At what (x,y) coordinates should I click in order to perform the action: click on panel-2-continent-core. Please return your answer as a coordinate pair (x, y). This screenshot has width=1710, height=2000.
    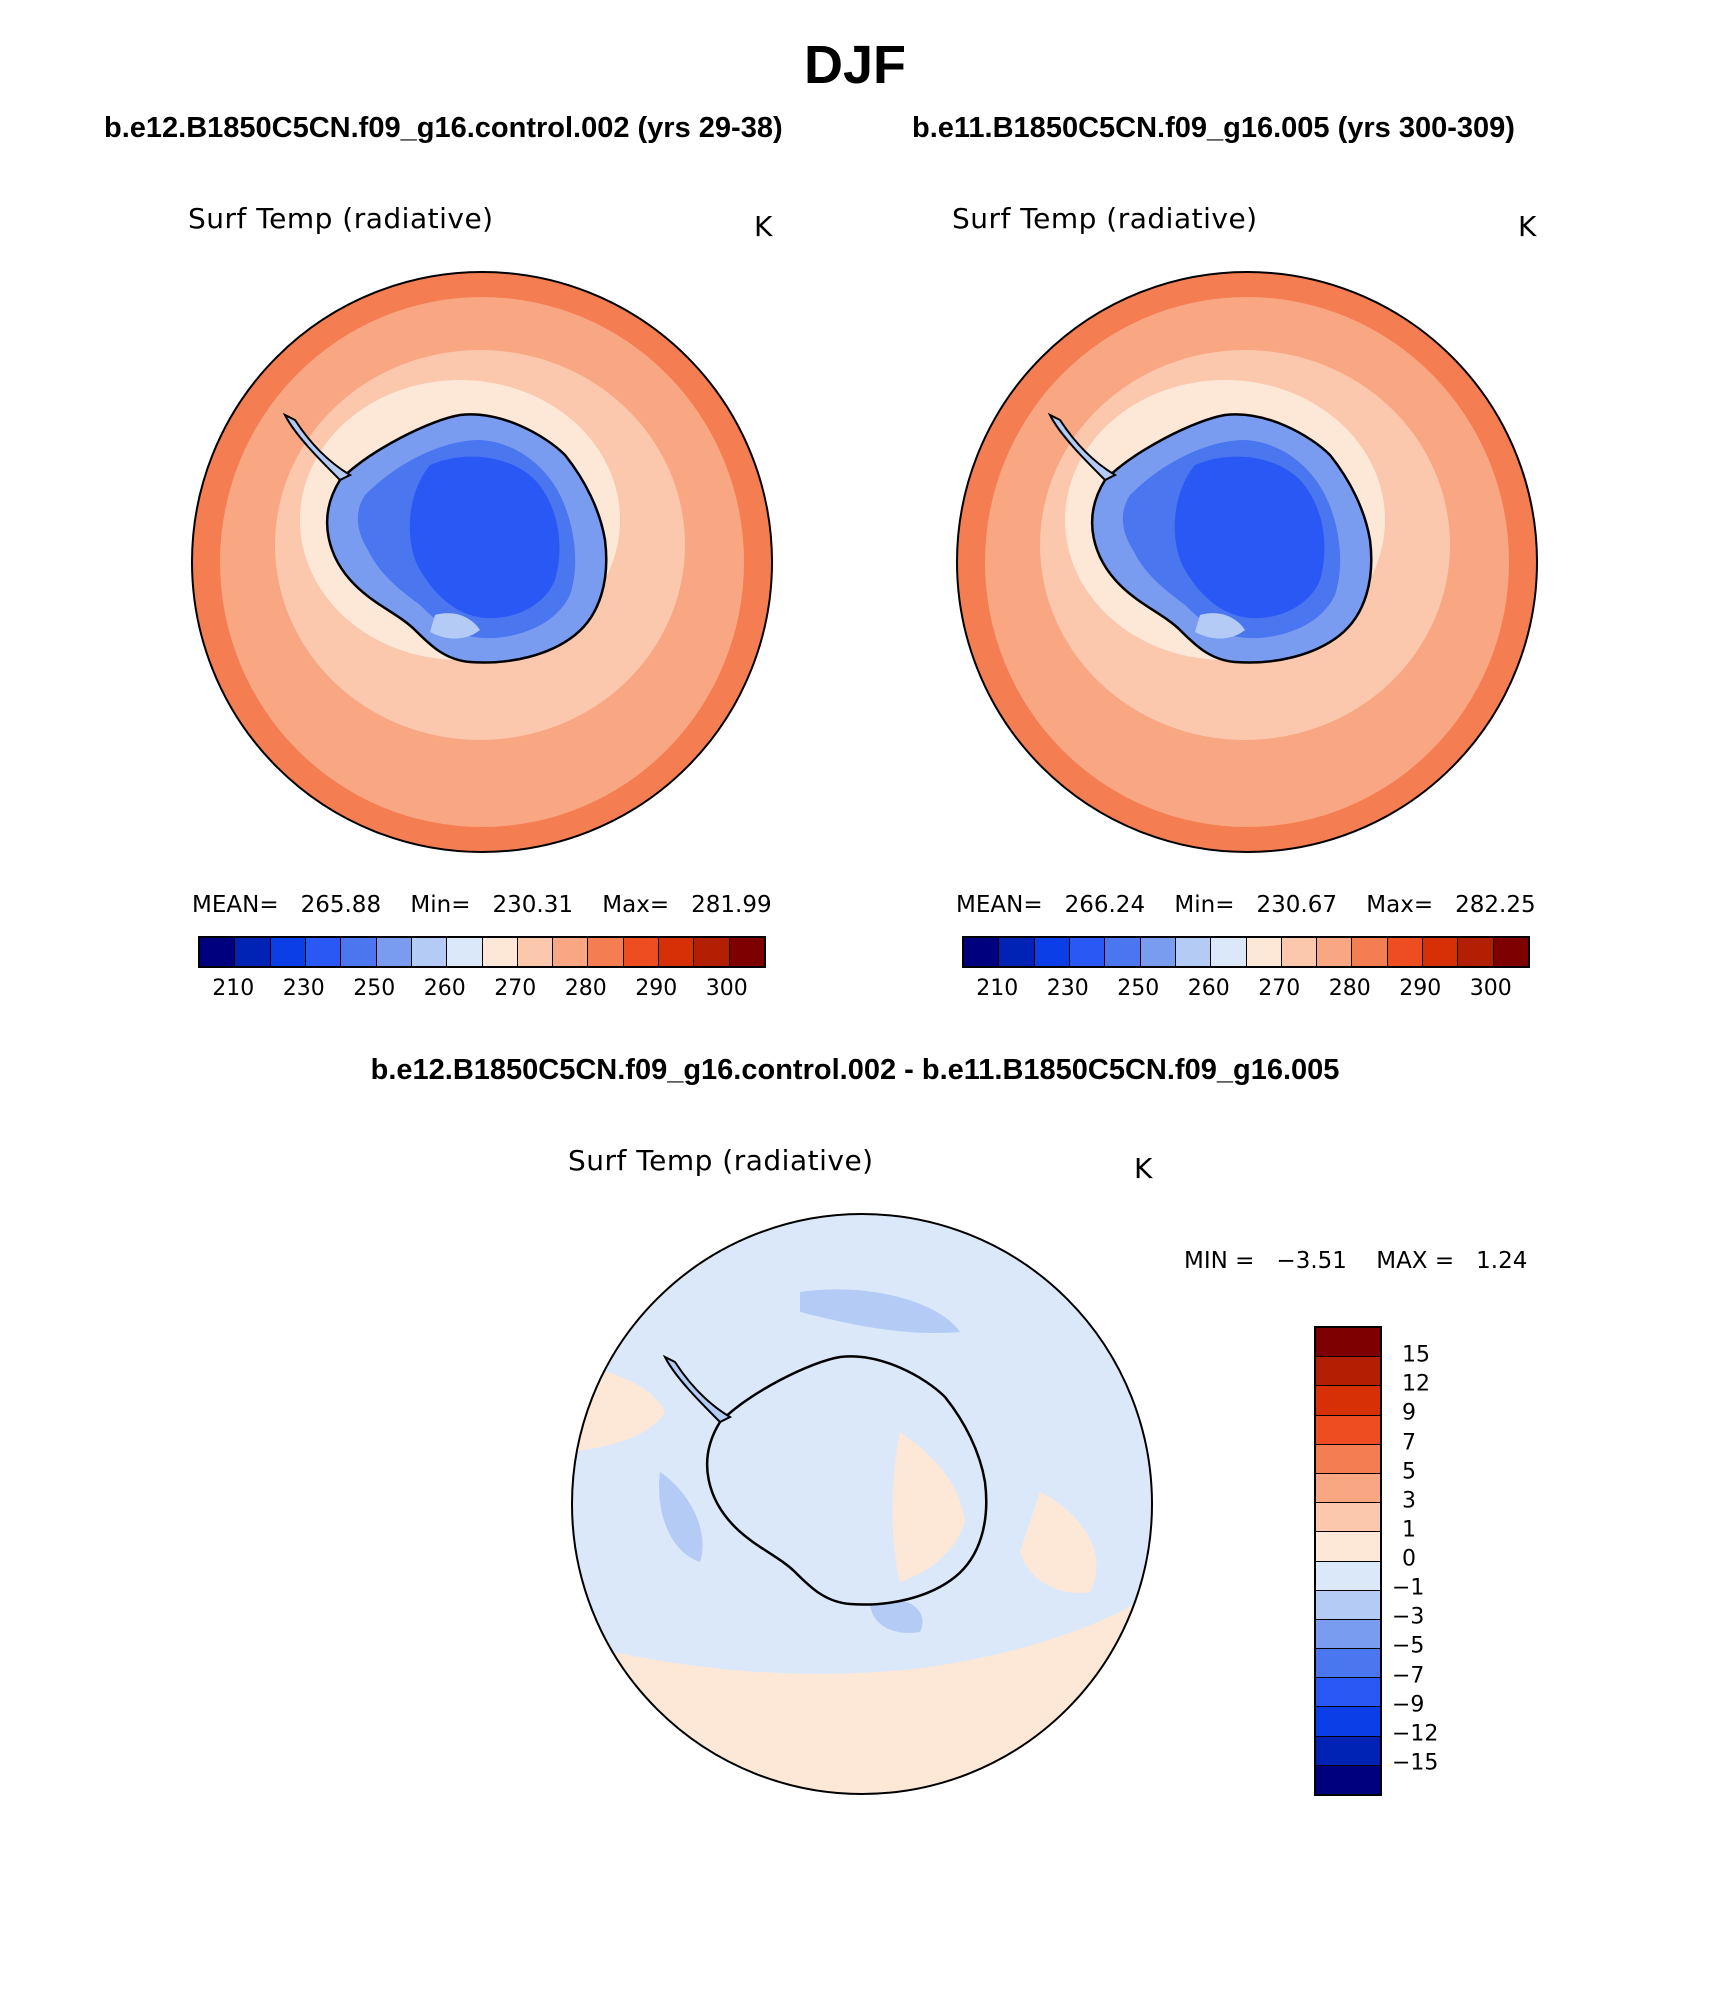
    Looking at the image, I should click on (1249, 537).